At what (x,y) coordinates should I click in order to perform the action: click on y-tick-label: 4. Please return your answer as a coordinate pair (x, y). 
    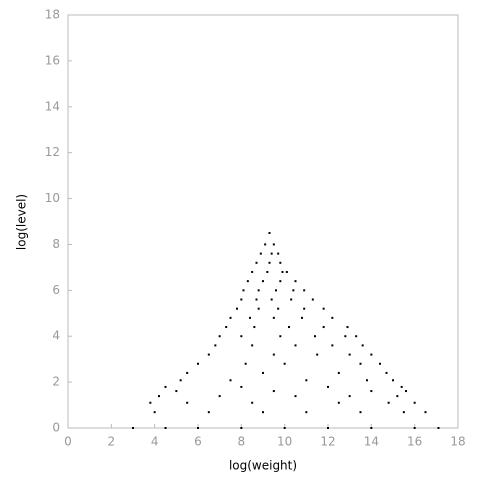
    Looking at the image, I should click on (56, 336).